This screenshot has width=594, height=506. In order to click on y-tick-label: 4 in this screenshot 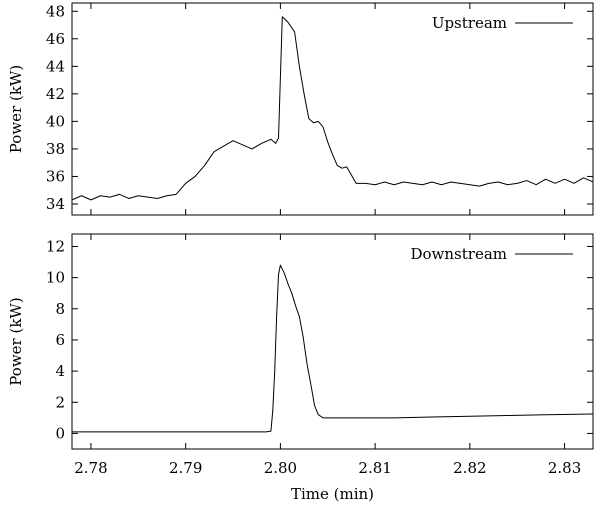, I will do `click(60, 371)`.